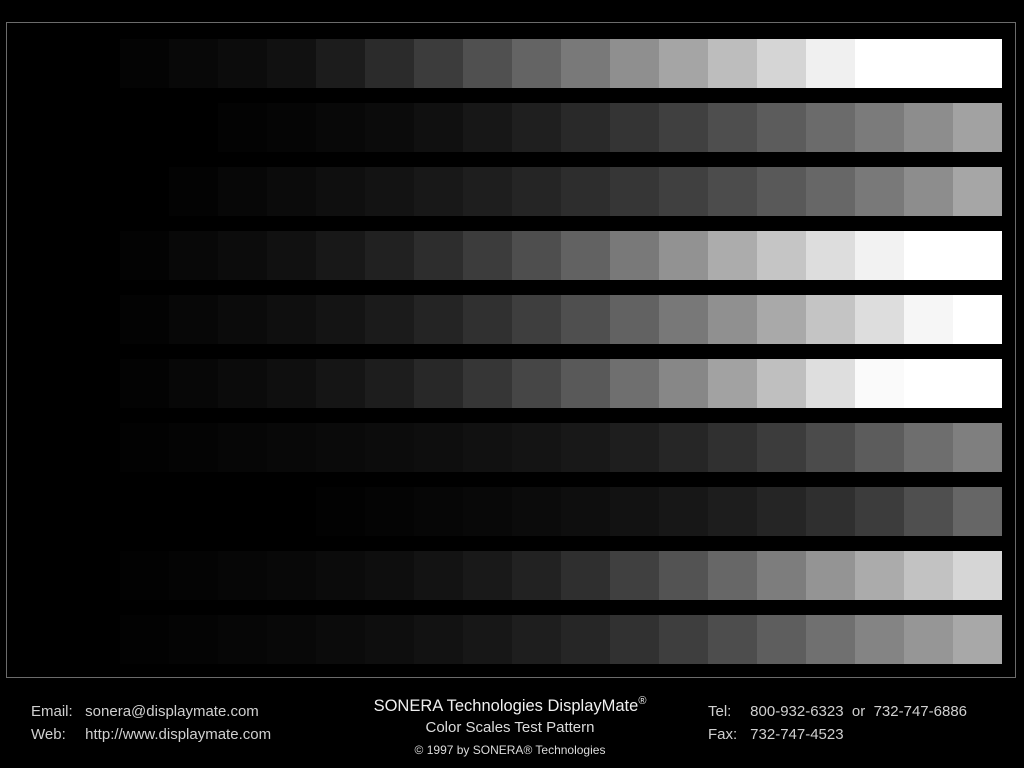 The image size is (1024, 768). What do you see at coordinates (837, 711) in the screenshot?
I see `tel-line: Tel: 800-932-6323 or 732-747-6886` at bounding box center [837, 711].